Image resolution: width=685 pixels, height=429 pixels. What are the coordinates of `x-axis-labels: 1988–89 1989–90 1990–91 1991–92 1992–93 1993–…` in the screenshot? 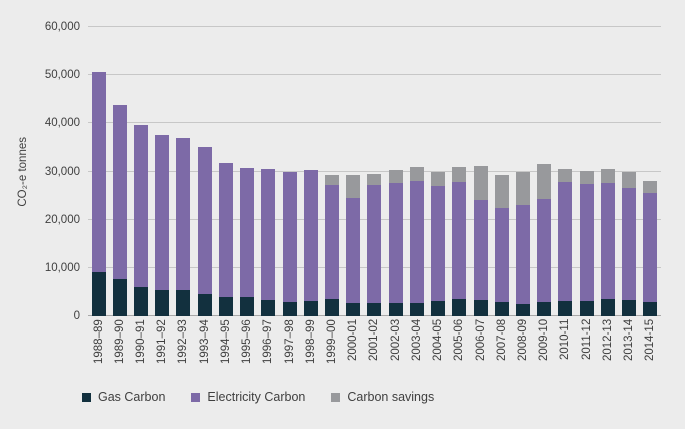 It's located at (374, 351).